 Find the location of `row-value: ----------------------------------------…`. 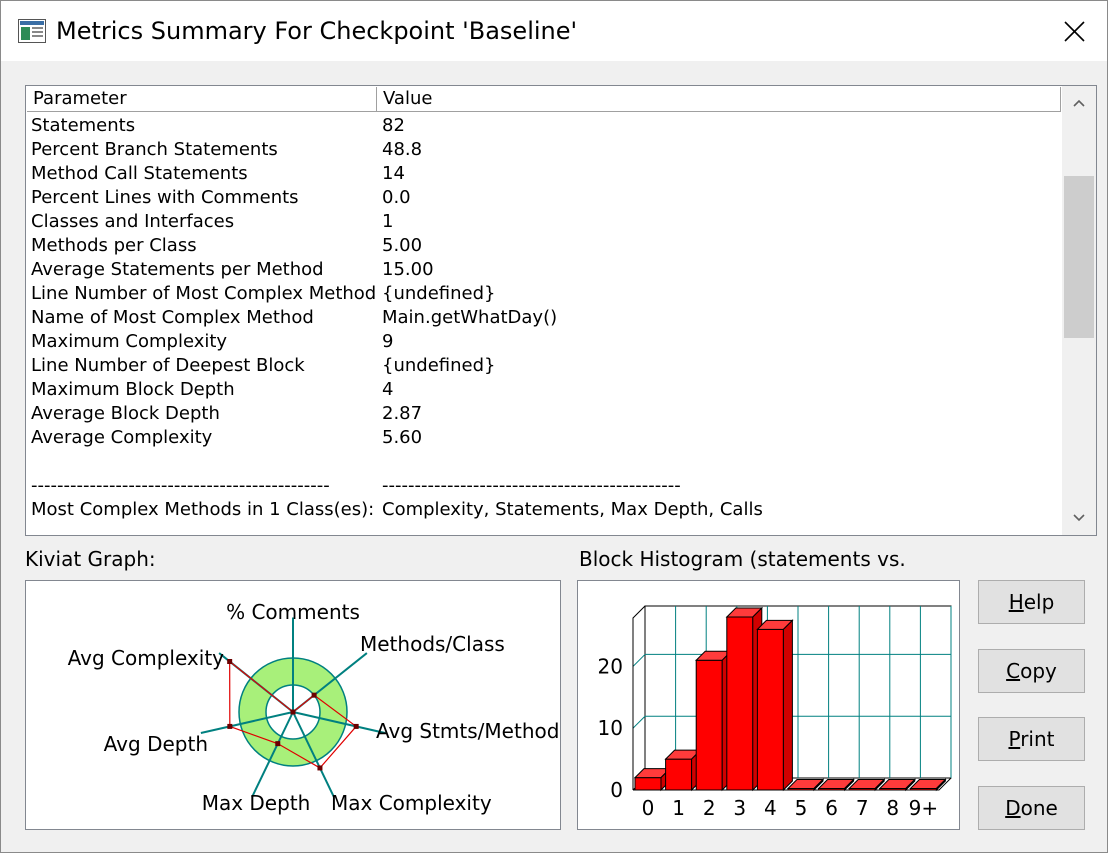

row-value: ----------------------------------------… is located at coordinates (531, 485).